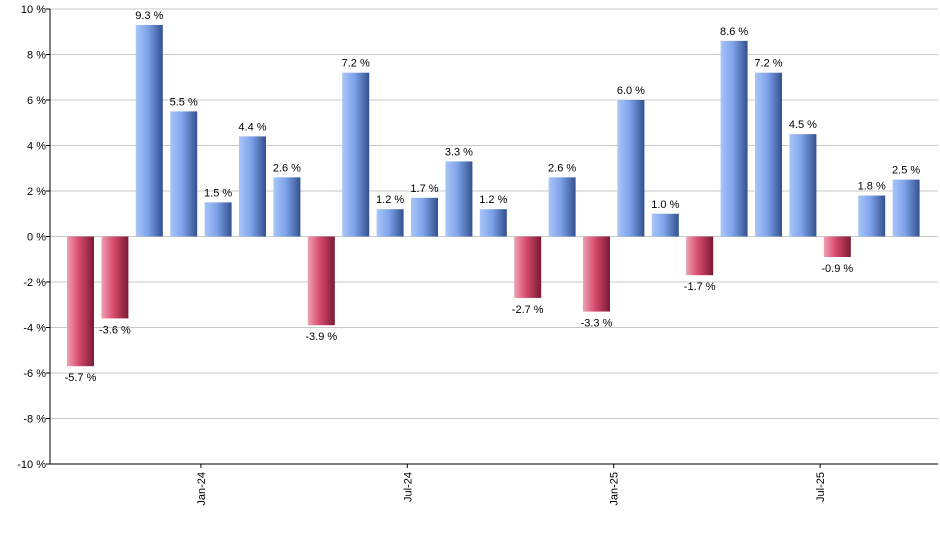 This screenshot has height=555, width=940. Describe the element at coordinates (34, 420) in the screenshot. I see `y-tick-label: -8 %` at that location.